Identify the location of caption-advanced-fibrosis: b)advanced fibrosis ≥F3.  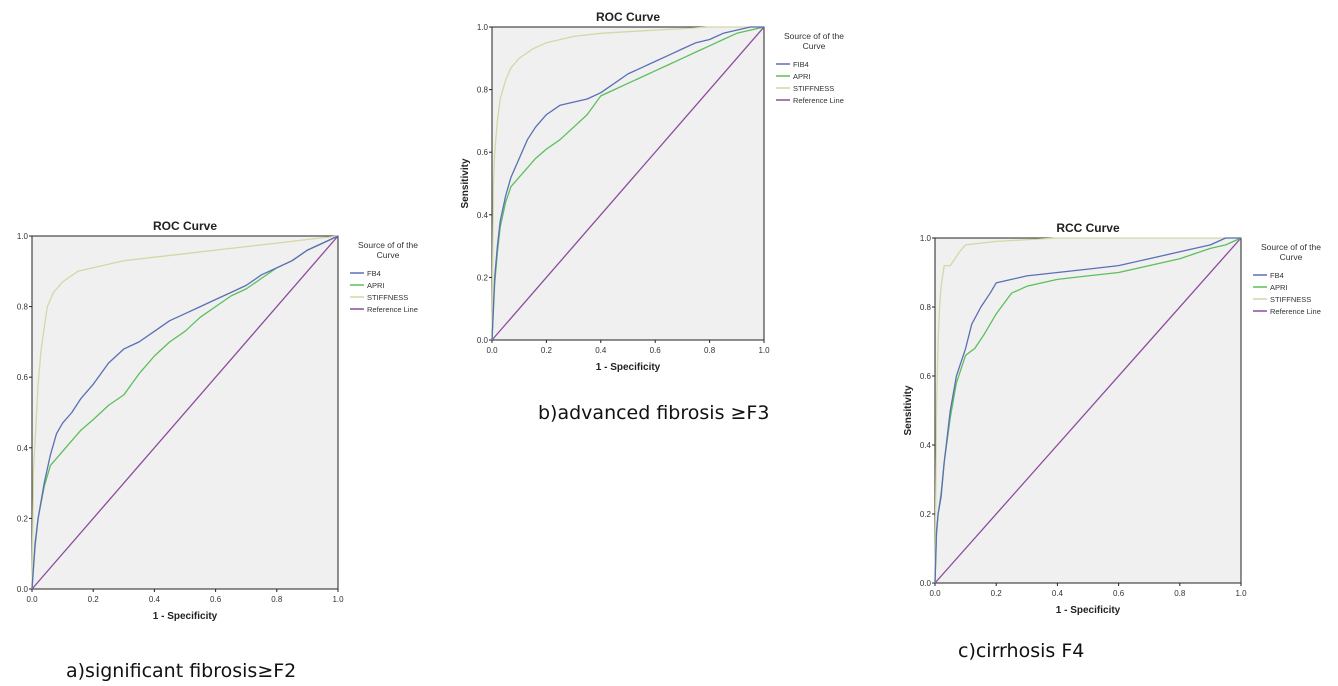
(654, 413).